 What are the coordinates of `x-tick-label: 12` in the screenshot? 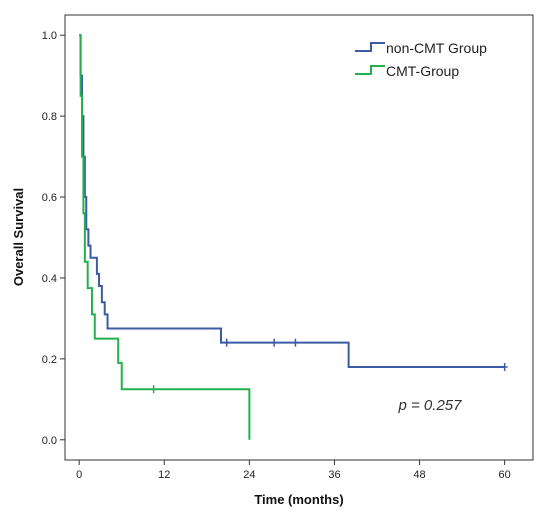 It's located at (164, 475).